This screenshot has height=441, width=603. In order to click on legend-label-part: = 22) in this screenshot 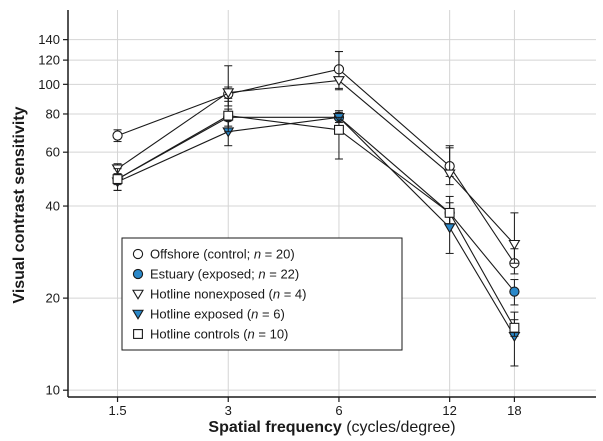, I will do `click(283, 274)`.